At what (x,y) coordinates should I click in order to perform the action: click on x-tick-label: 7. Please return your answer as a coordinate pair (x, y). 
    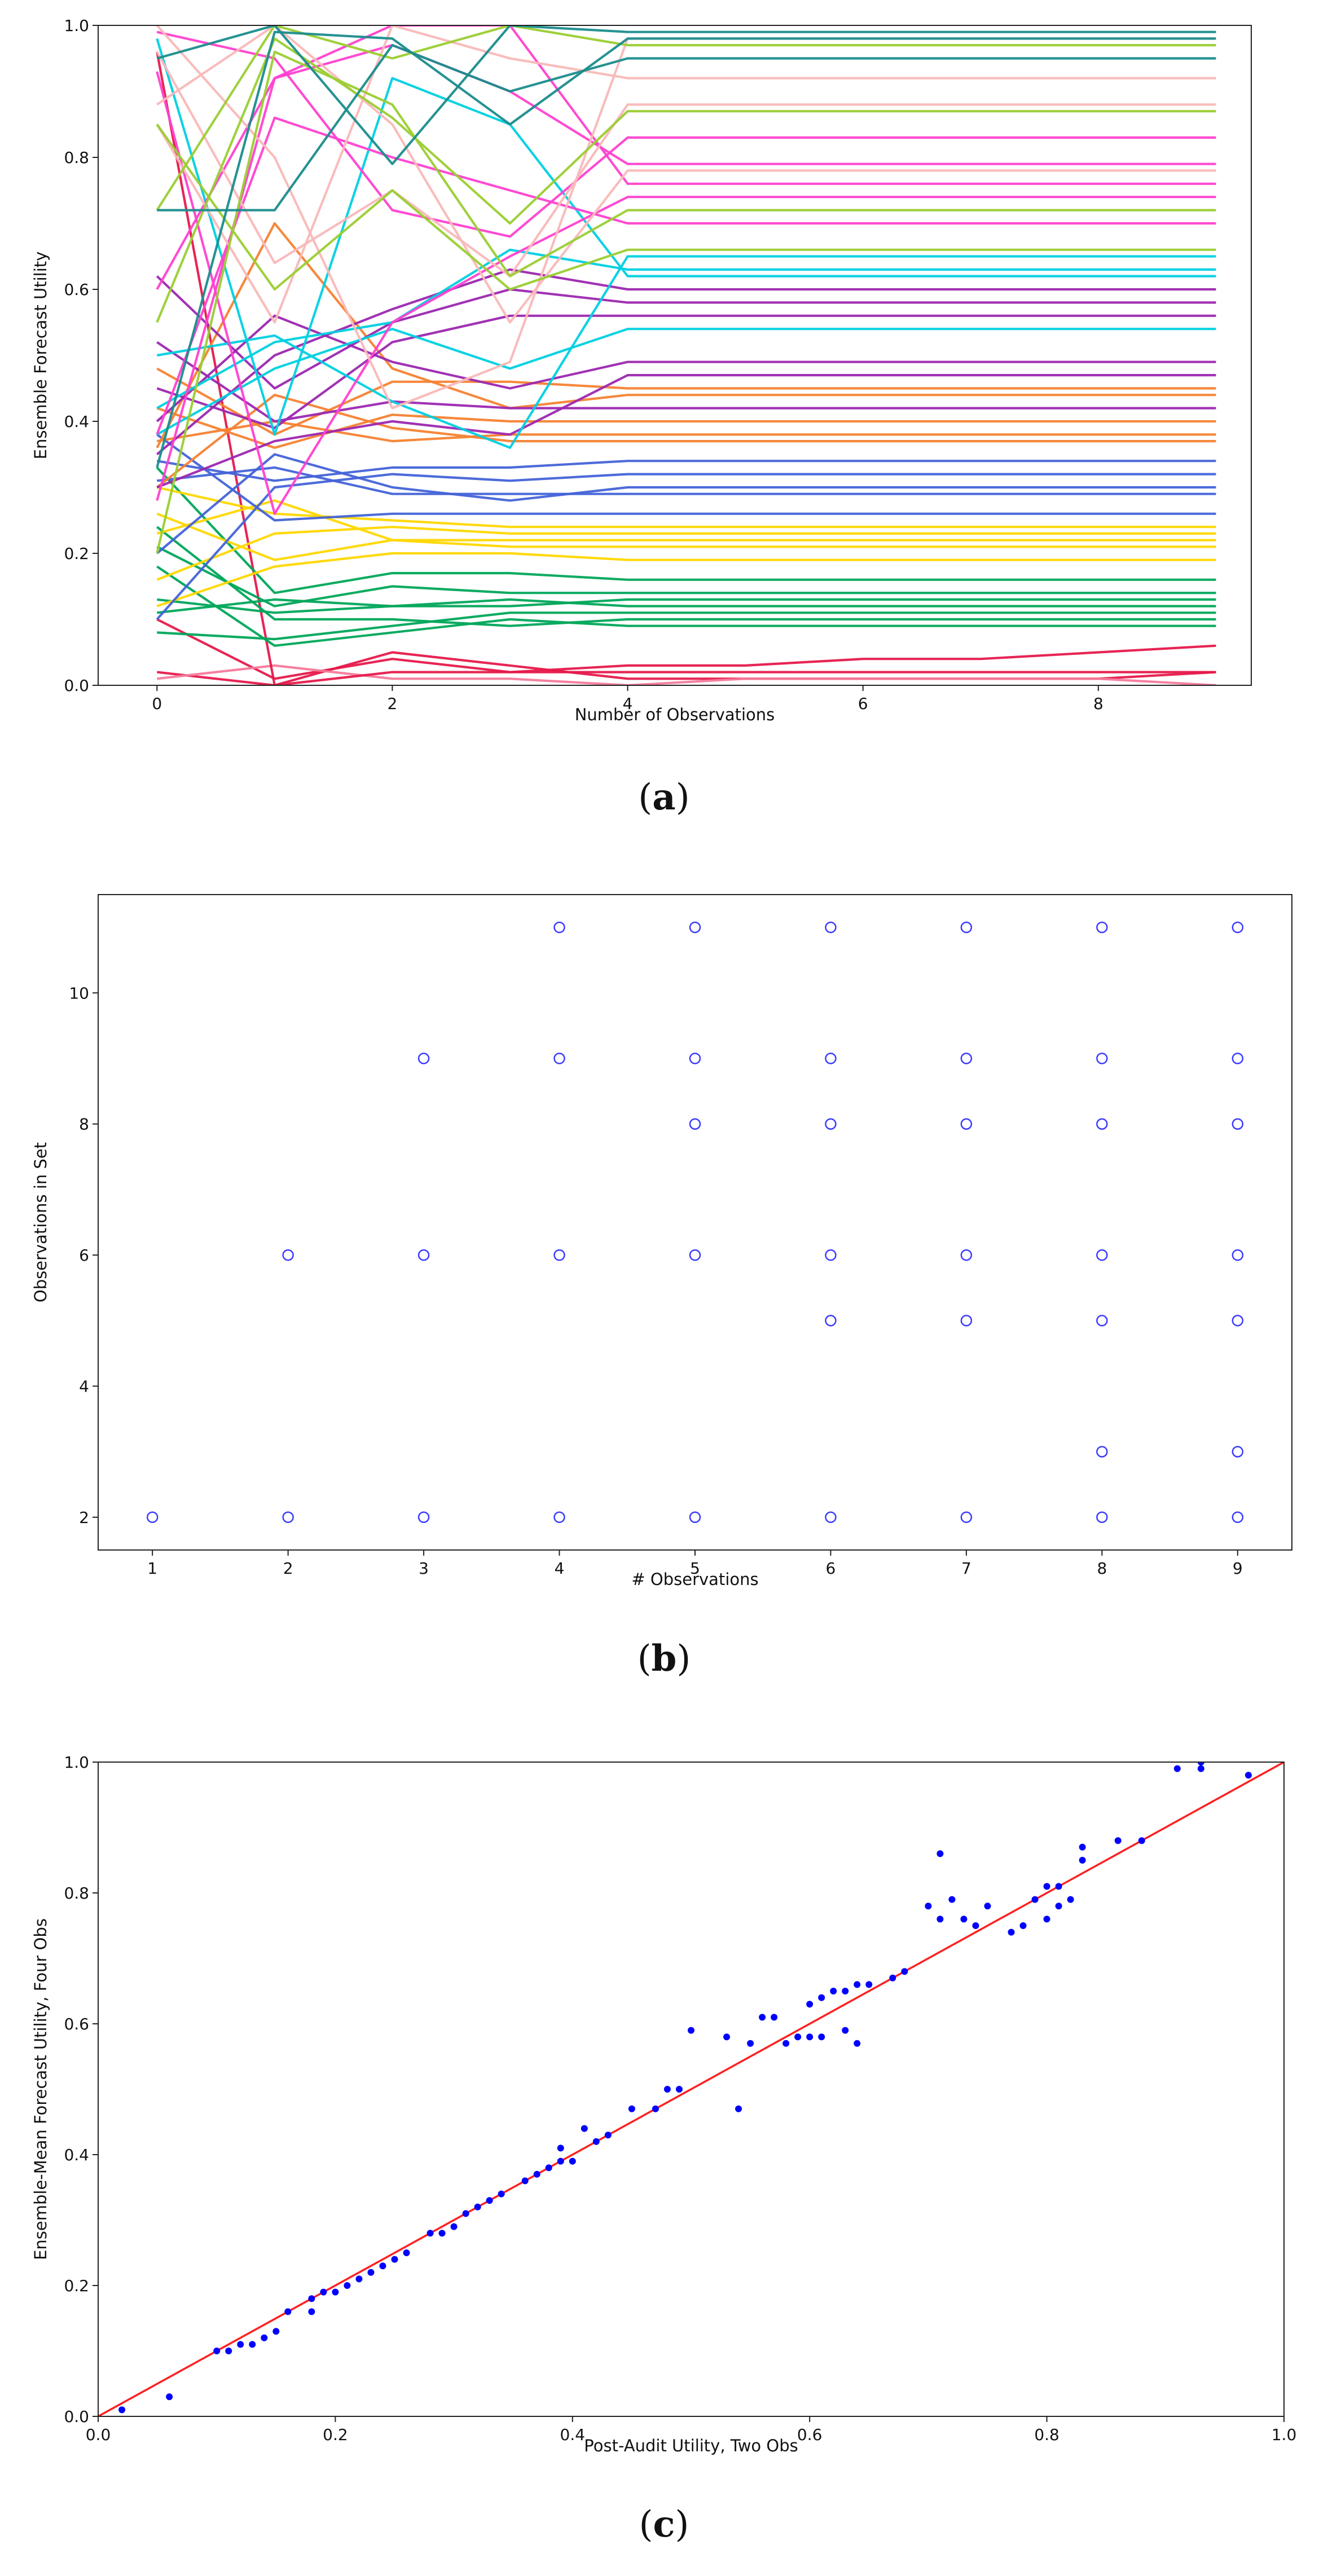
    Looking at the image, I should click on (966, 1569).